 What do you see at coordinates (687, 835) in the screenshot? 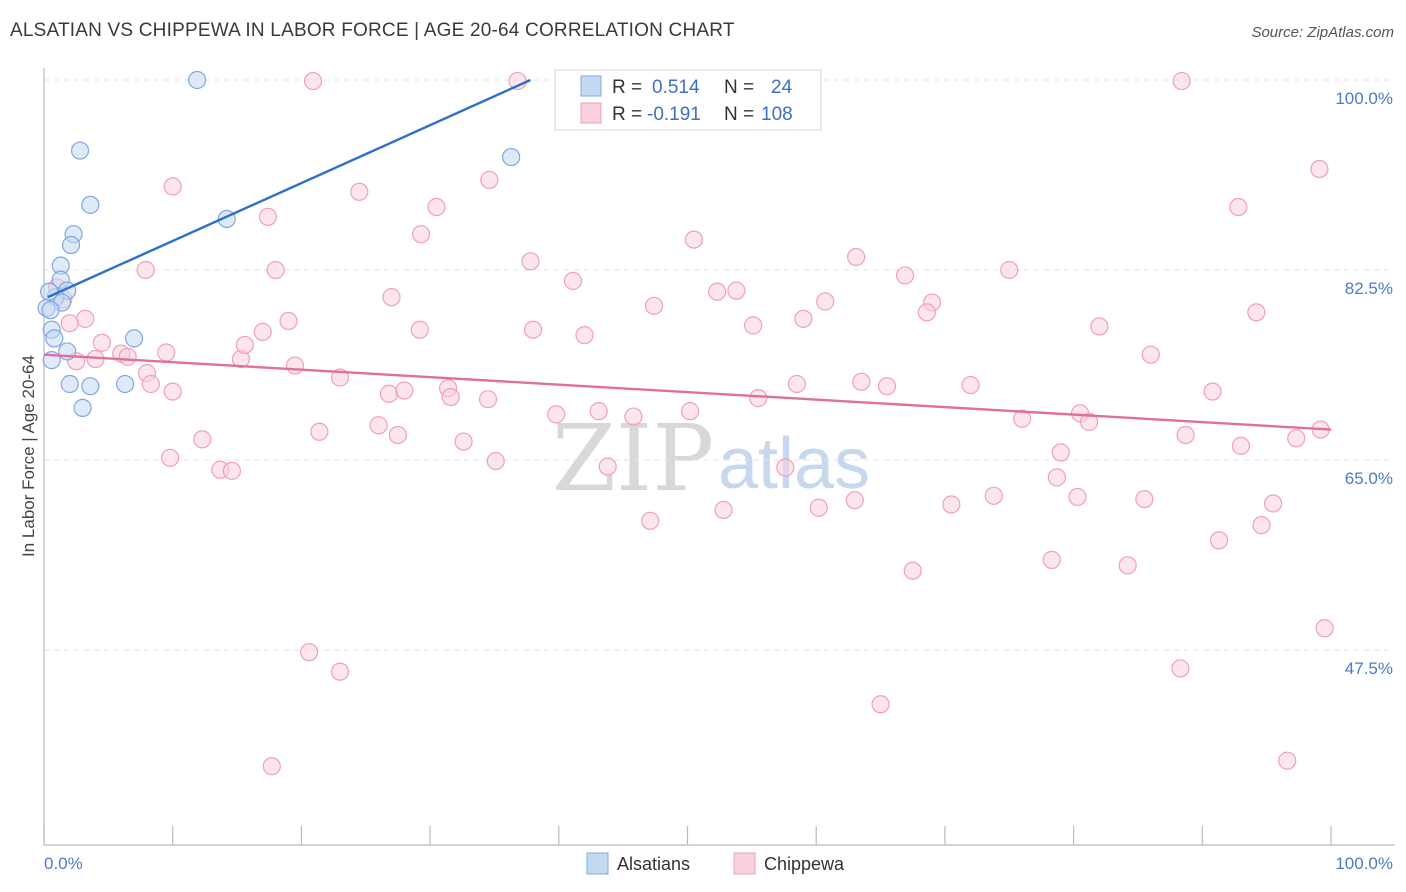
I see `x-ticks` at bounding box center [687, 835].